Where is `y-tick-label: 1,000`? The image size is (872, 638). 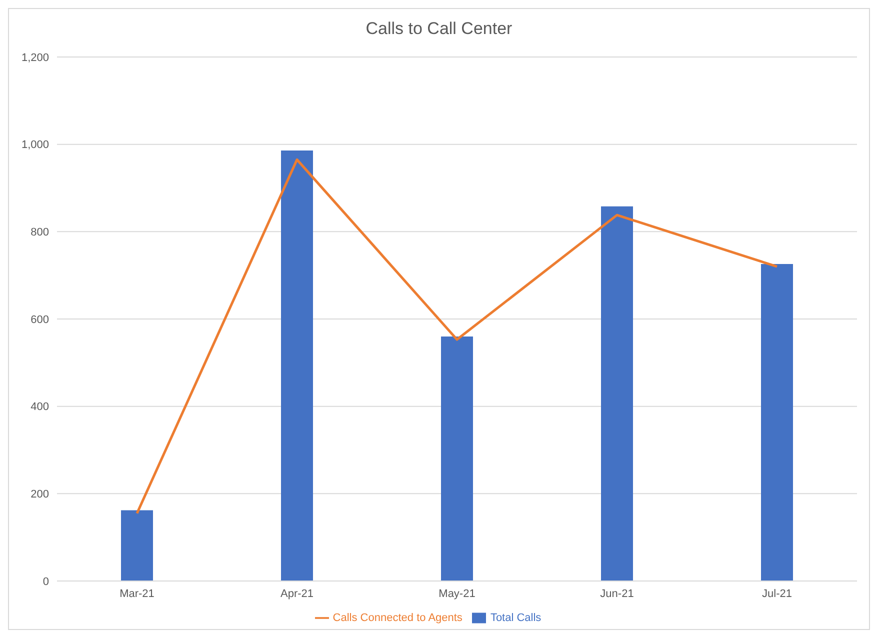 y-tick-label: 1,000 is located at coordinates (35, 145).